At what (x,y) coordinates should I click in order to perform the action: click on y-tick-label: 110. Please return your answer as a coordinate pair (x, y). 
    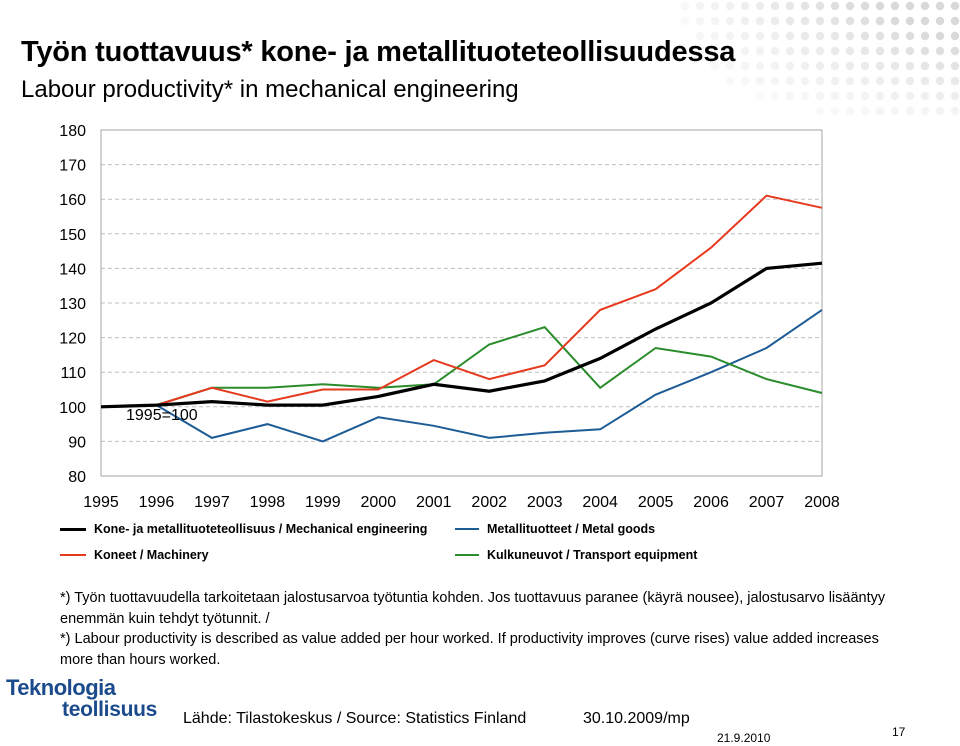
    Looking at the image, I should click on (73, 373).